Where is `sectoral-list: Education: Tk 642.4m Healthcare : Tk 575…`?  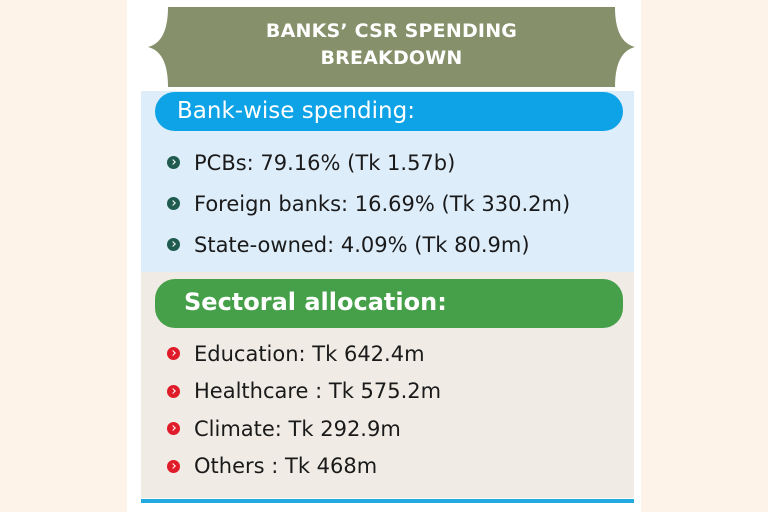
sectoral-list: Education: Tk 642.4m Healthcare : Tk 575… is located at coordinates (304, 410).